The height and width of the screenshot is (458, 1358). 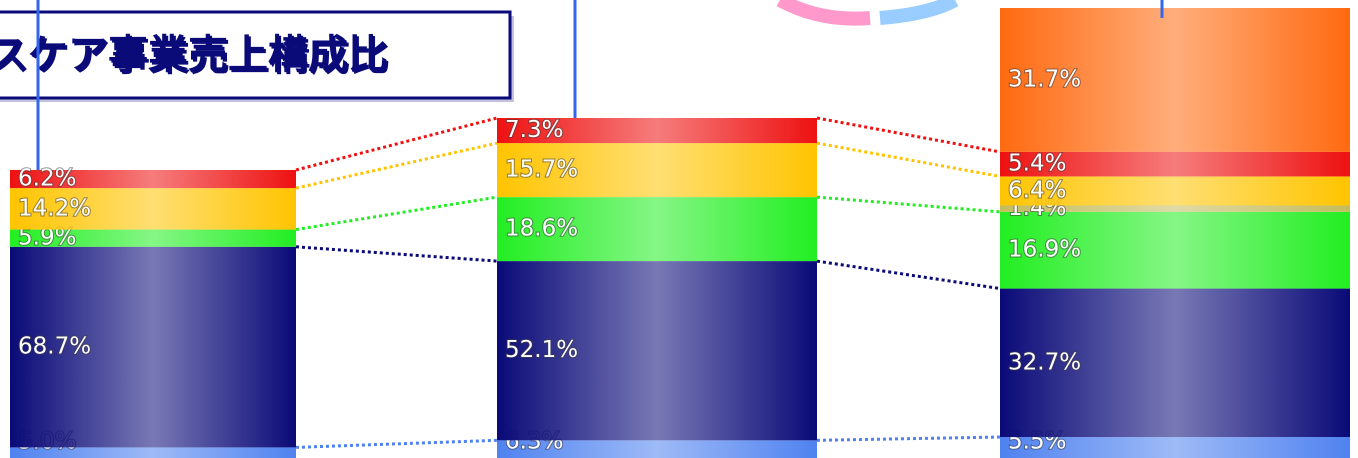 I want to click on chart-title: スケア事業売上構成比, so click(x=194, y=55).